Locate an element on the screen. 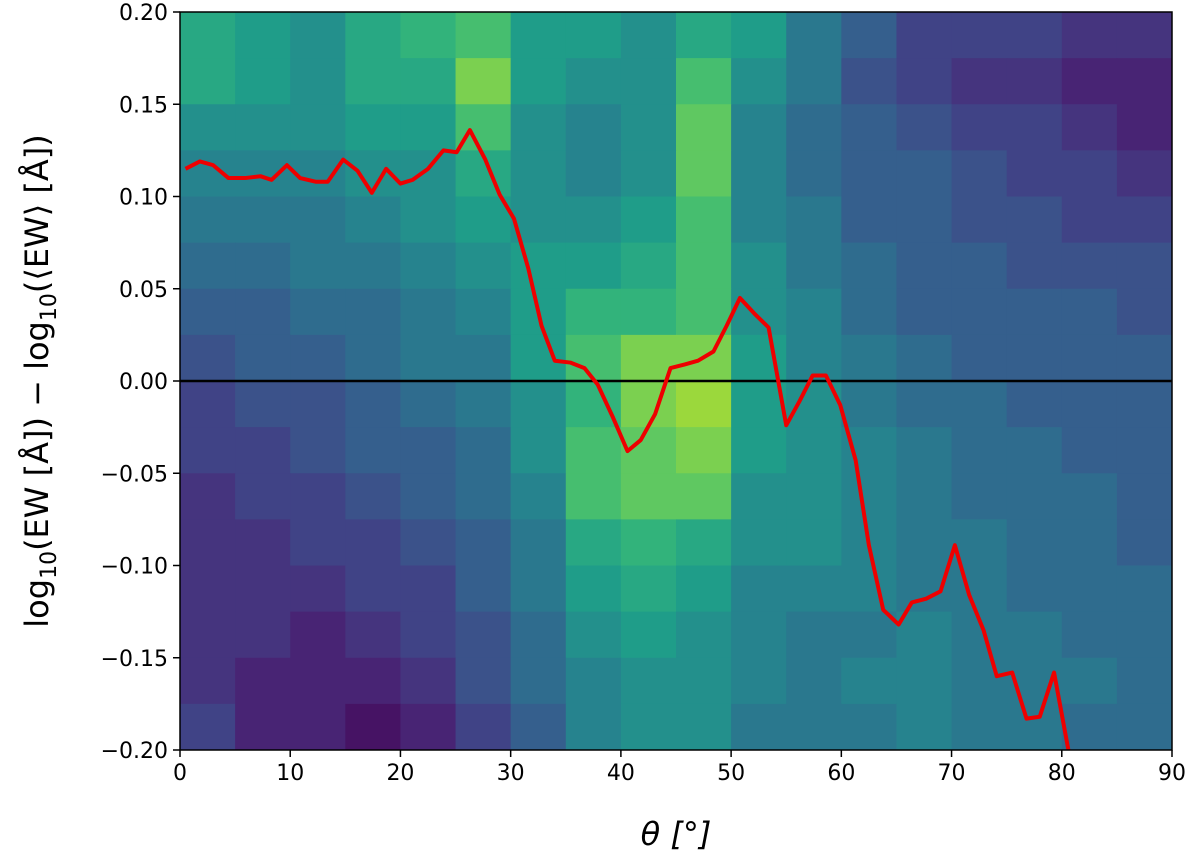  y-tick-label: −0.15 is located at coordinates (134, 659).